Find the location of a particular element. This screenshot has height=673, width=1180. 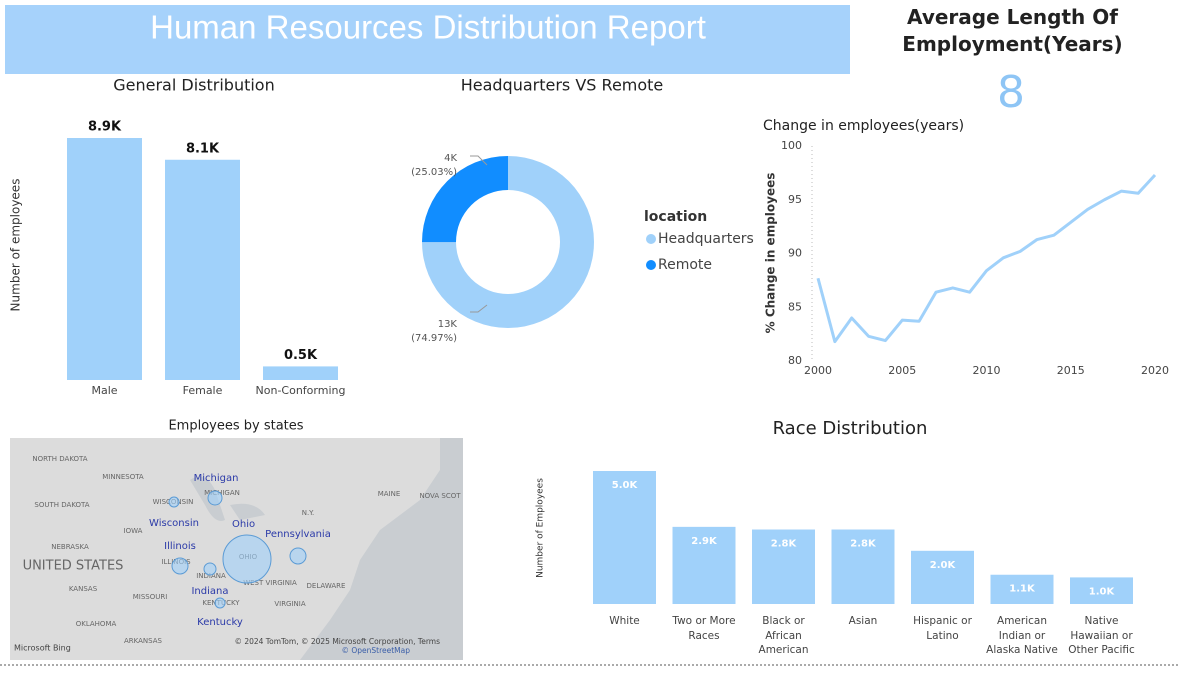

x-tick-label: Non-Conforming is located at coordinates (301, 390).